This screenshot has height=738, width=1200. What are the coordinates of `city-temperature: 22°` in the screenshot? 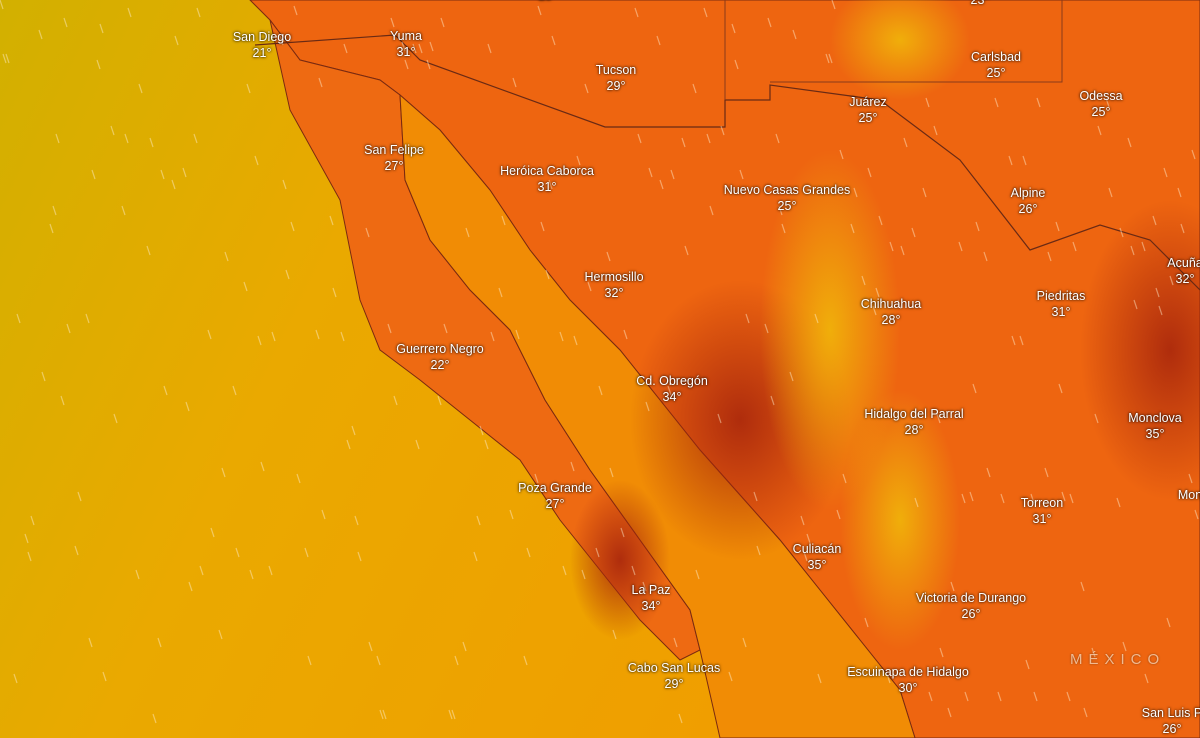 It's located at (440, 365).